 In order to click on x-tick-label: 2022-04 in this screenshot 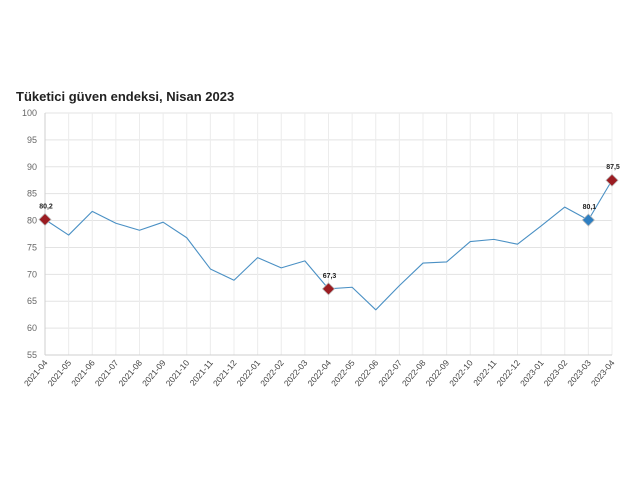, I will do `click(319, 373)`.